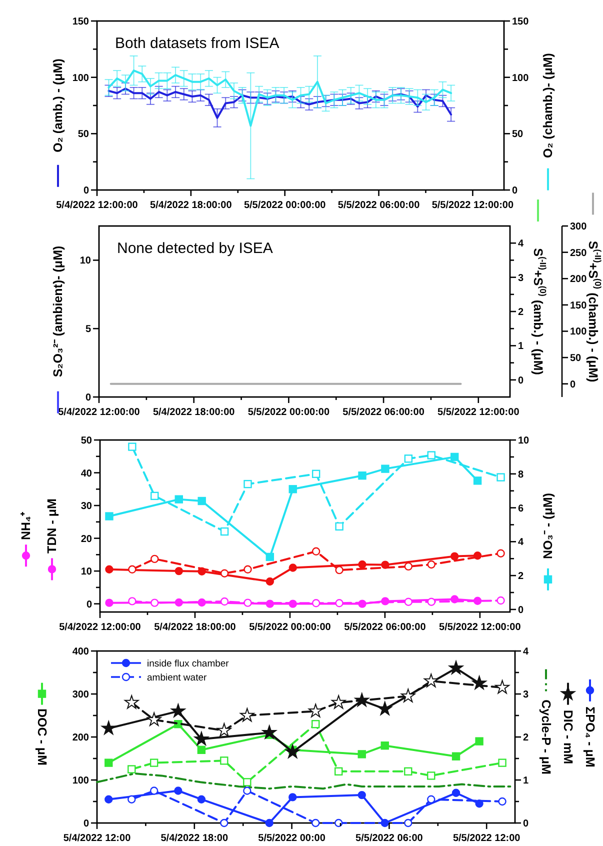  I want to click on y2-tick-label: 50, so click(518, 134).